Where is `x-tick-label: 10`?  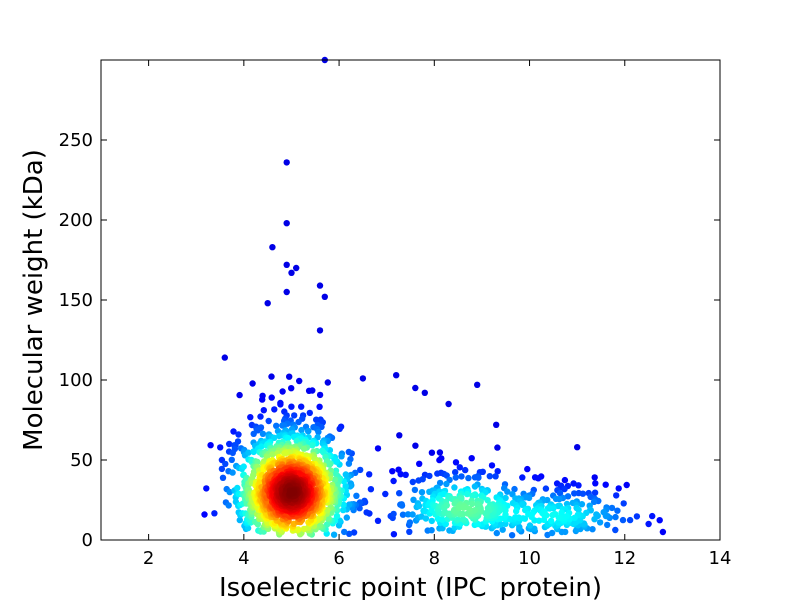
x-tick-label: 10 is located at coordinates (529, 558).